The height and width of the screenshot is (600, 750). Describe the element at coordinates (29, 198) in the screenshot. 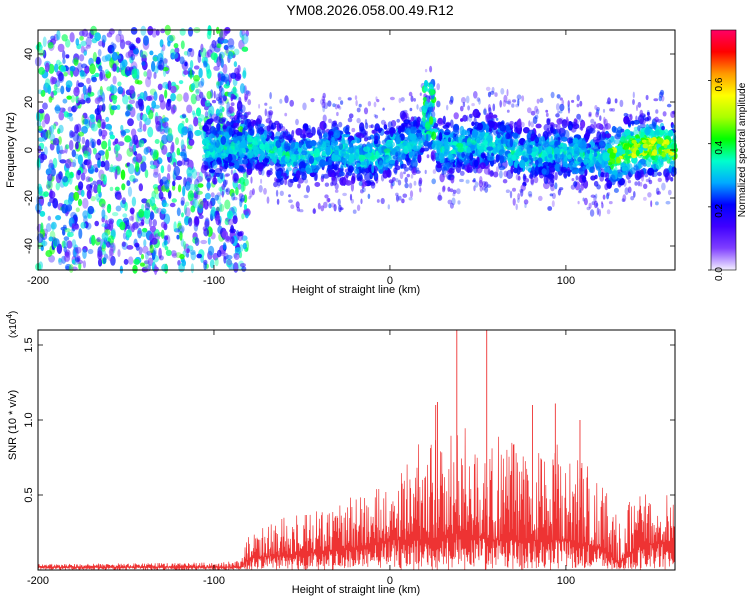

I see `y-tick-label: -20` at that location.